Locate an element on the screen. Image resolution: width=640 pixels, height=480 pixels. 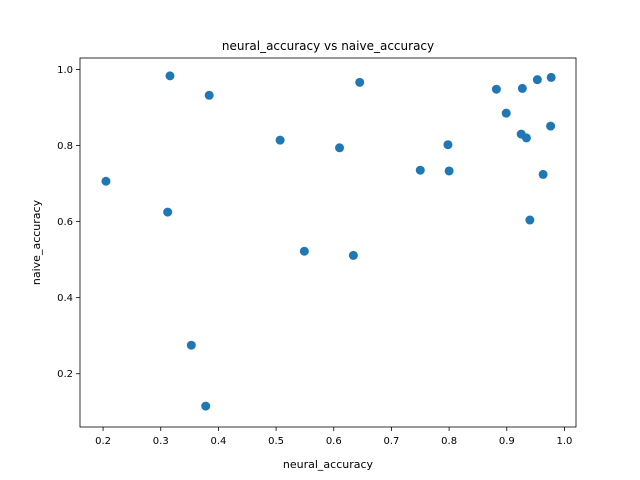
y-axis: 0.2 0.4 0.6 0.8 1.0 is located at coordinates (68, 222).